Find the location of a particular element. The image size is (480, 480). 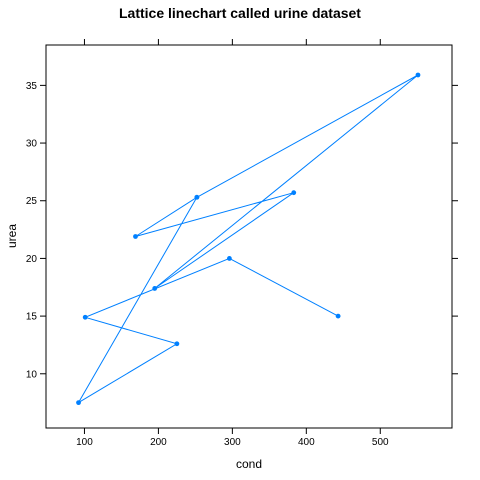

y-tick-label: 10 is located at coordinates (32, 374).